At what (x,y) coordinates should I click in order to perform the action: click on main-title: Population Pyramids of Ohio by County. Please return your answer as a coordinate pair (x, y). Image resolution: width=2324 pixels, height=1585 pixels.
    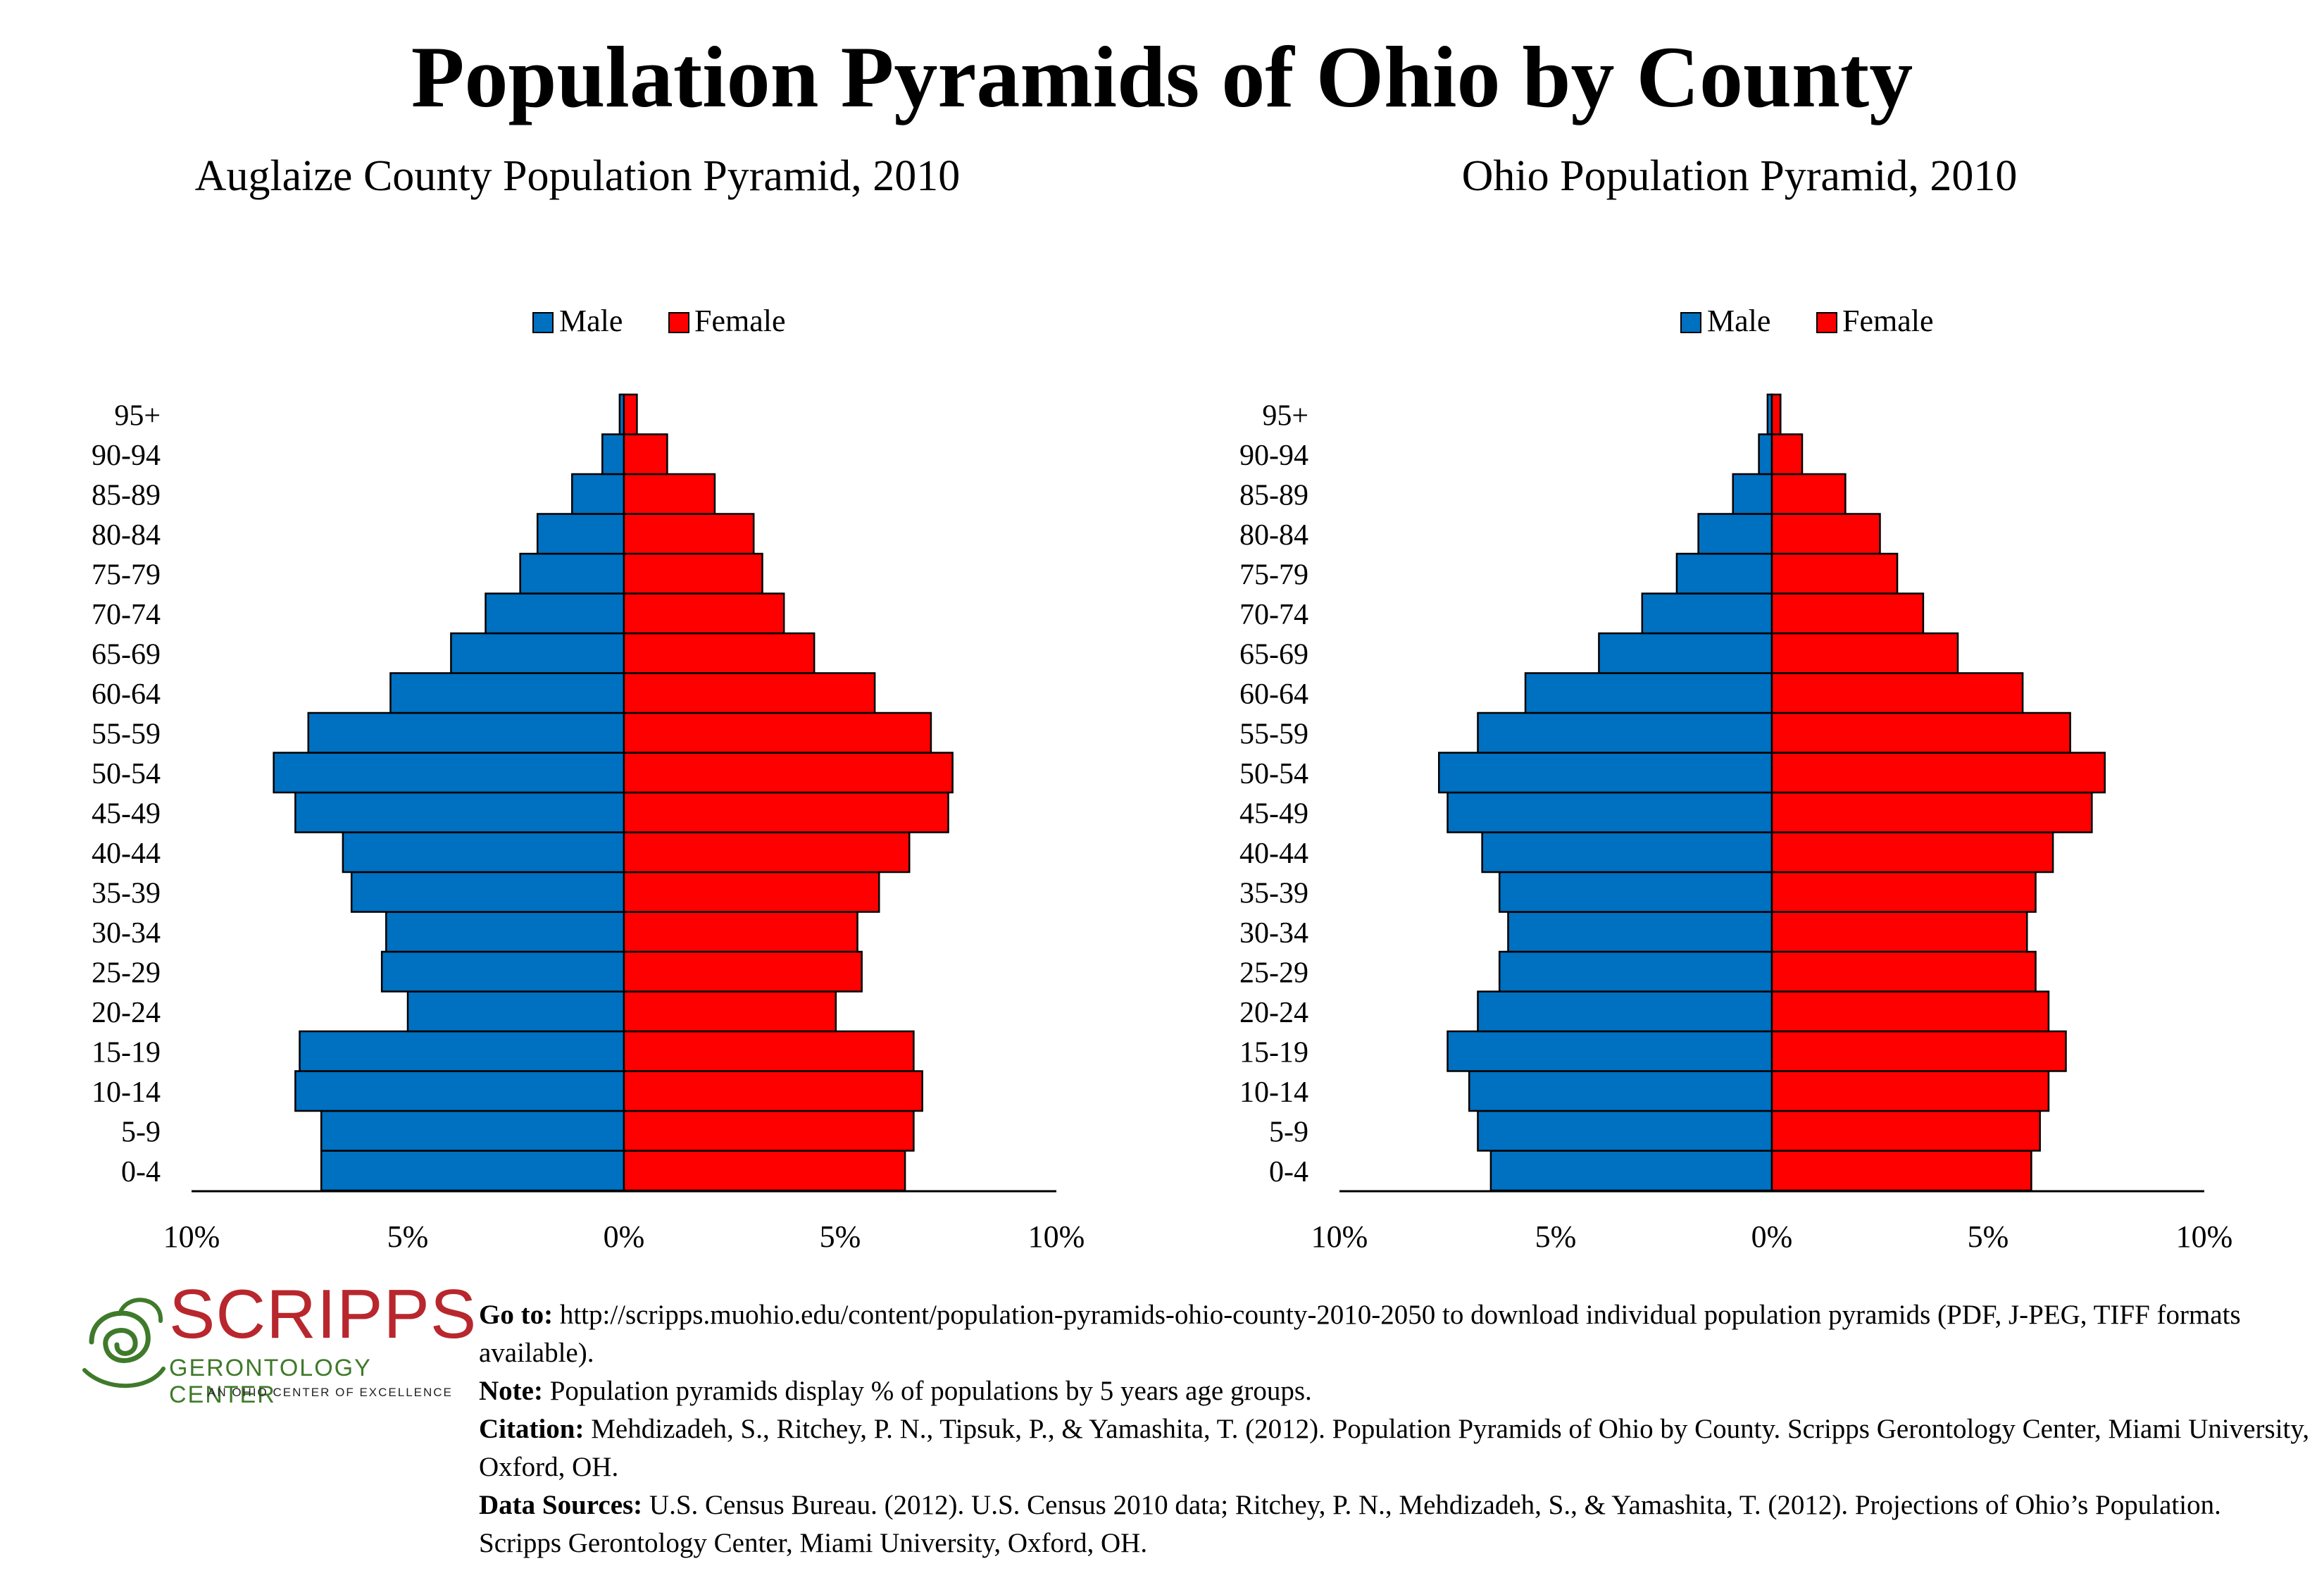
    Looking at the image, I should click on (1162, 77).